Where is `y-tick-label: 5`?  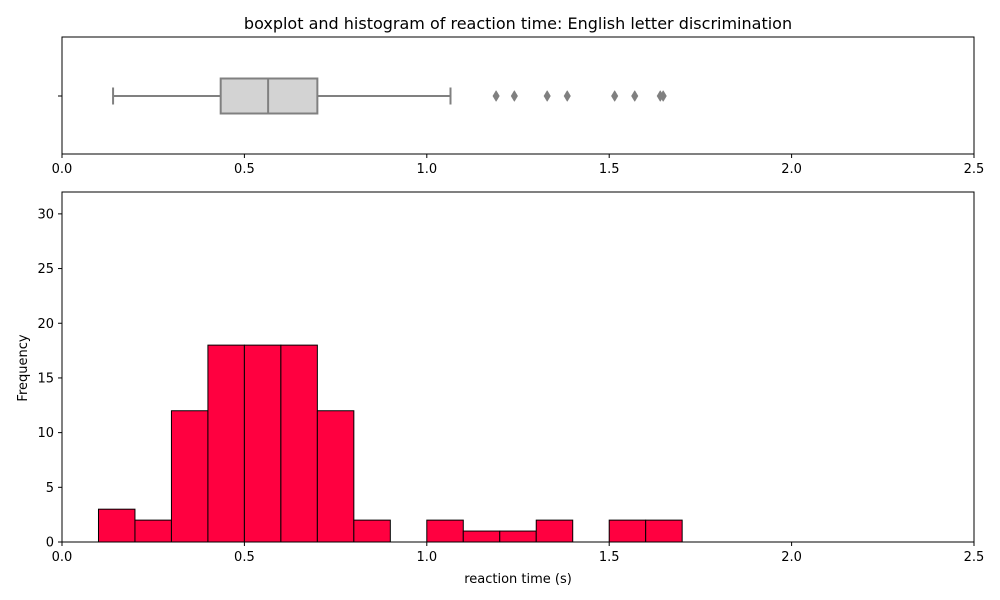
y-tick-label: 5 is located at coordinates (50, 488).